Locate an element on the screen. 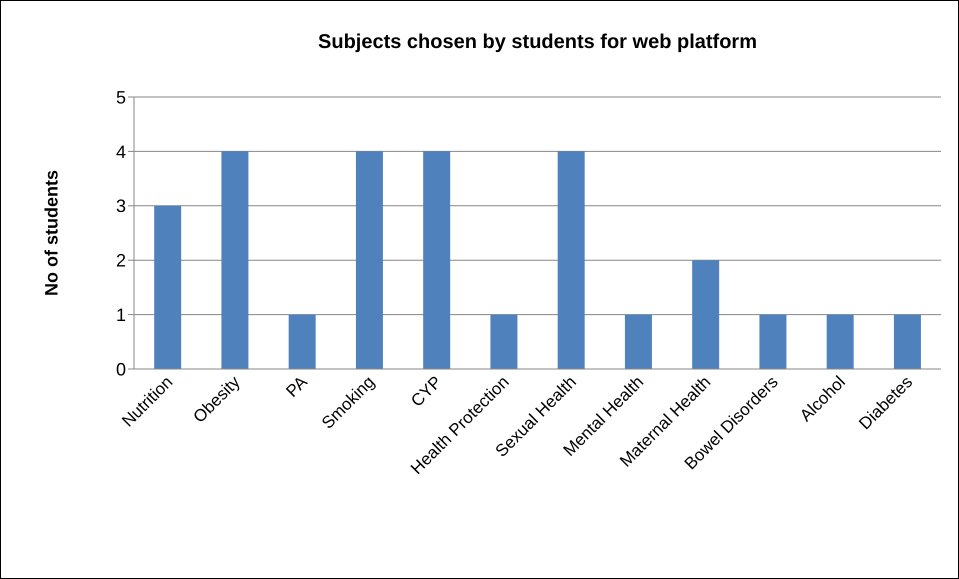 The image size is (959, 579). y-tick-label: 5 is located at coordinates (121, 97).